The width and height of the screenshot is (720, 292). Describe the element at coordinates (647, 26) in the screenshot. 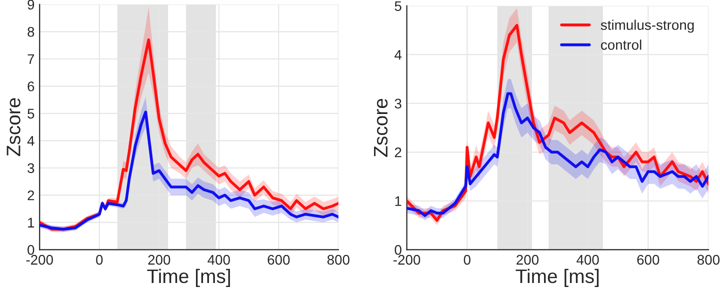

I see `legend-label: stimulus-strong` at that location.